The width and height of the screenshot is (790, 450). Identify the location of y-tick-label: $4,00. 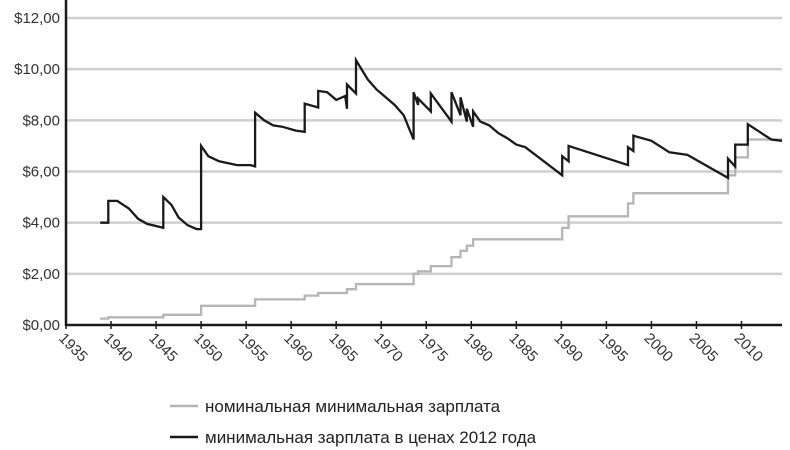
(41, 223).